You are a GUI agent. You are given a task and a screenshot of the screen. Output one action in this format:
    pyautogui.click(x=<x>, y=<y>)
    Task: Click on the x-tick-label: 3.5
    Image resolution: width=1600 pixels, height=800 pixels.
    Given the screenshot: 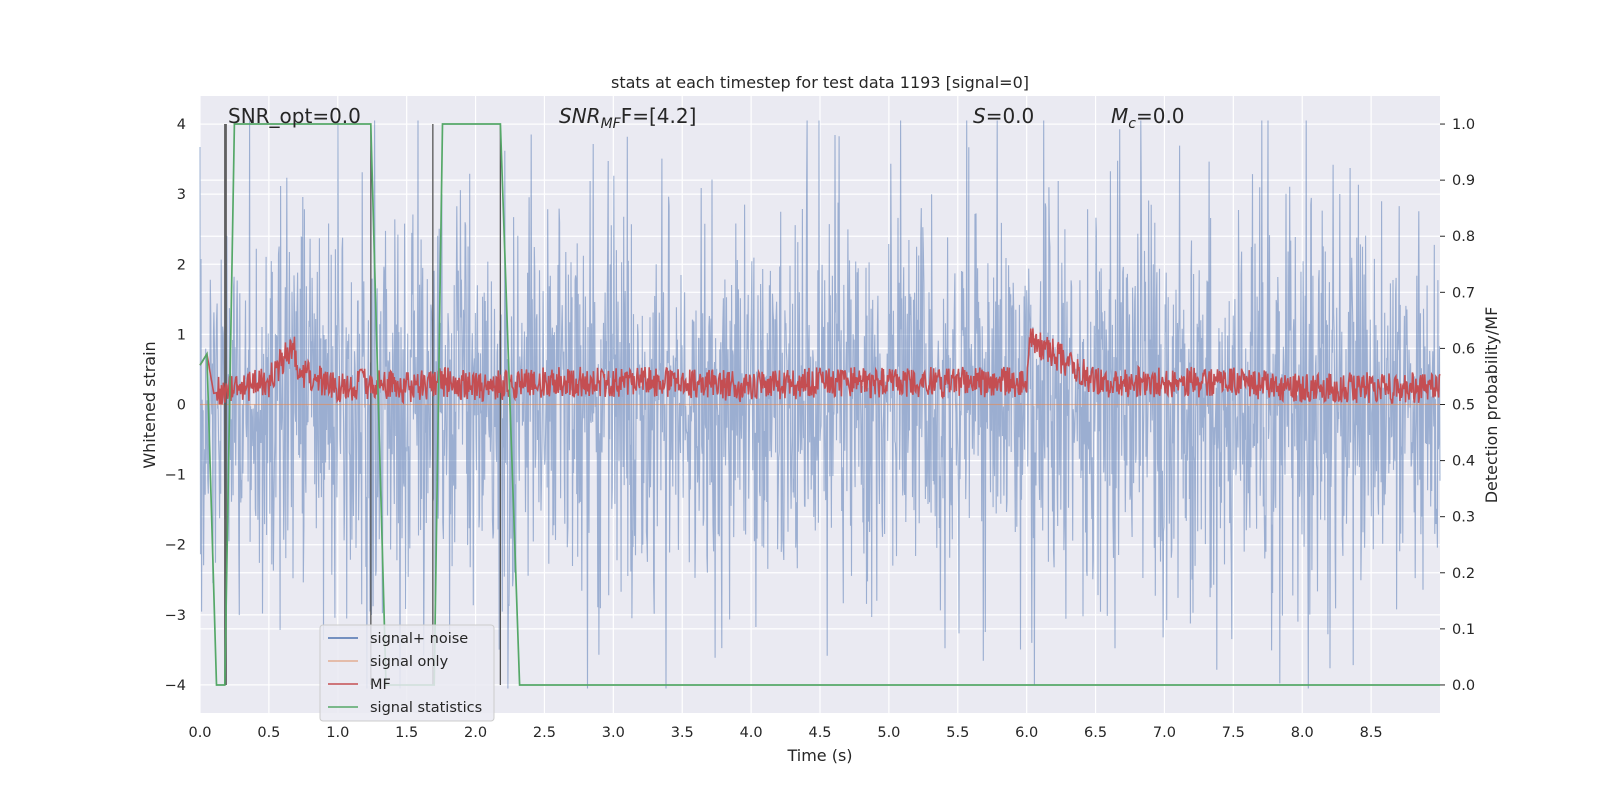 What is the action you would take?
    pyautogui.click(x=682, y=733)
    